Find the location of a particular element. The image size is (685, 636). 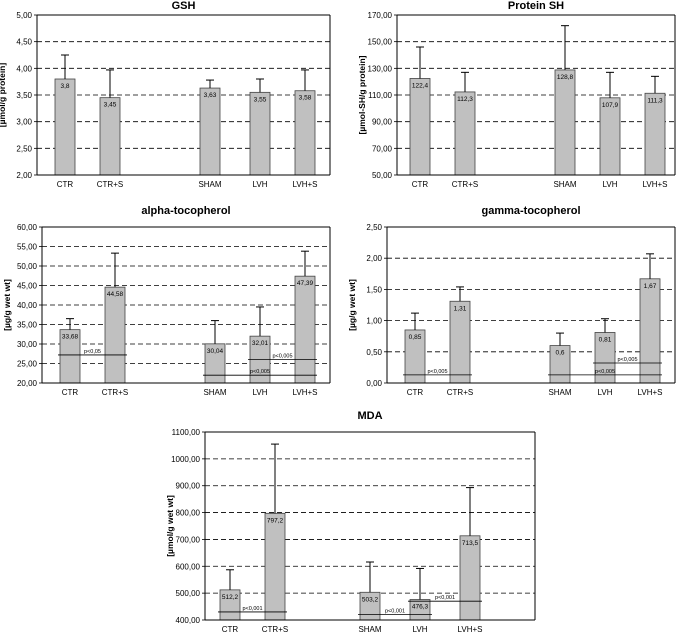

y-tick-label: 50,00 is located at coordinates (382, 175).